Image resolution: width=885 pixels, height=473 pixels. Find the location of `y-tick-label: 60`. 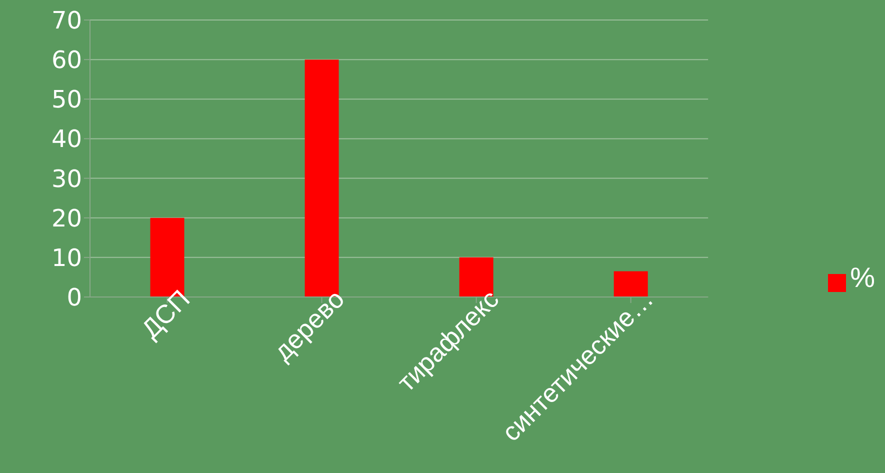

y-tick-label: 60 is located at coordinates (66, 60).